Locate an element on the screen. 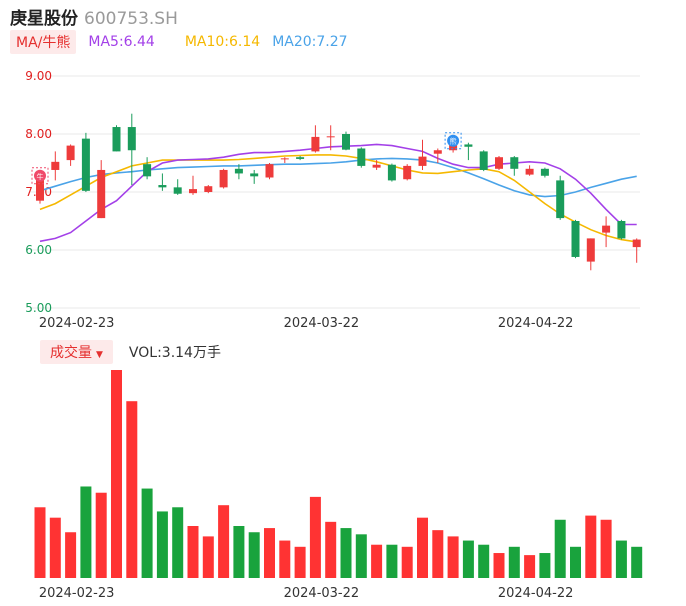  bear-marker-frame is located at coordinates (453, 141).